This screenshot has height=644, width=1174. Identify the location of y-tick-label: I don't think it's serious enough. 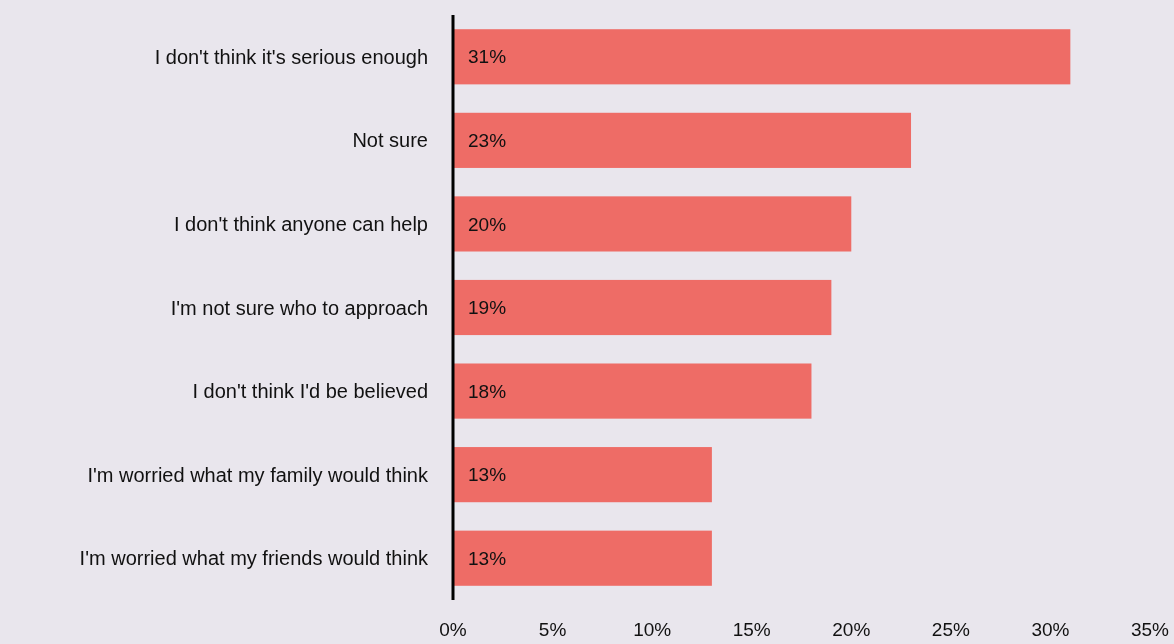
(291, 56).